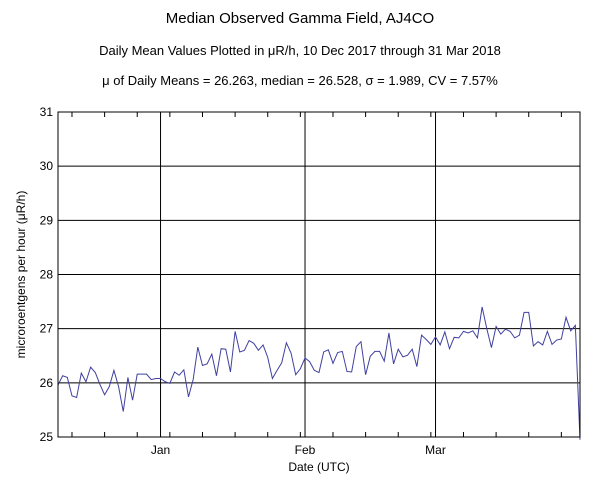  Describe the element at coordinates (47, 220) in the screenshot. I see `y-tick-label-29: 29` at that location.